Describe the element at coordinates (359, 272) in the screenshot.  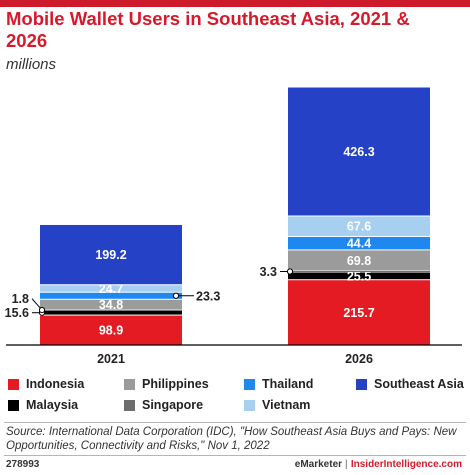
I see `bar-segment-singapore-2026` at that location.